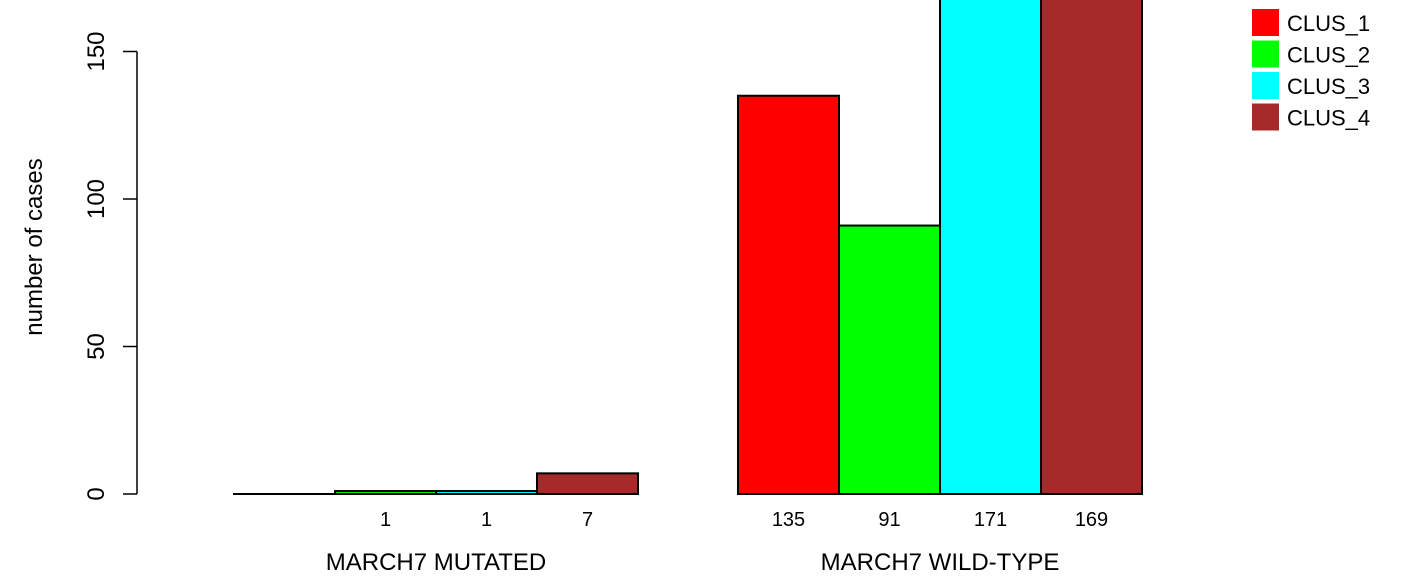 The height and width of the screenshot is (578, 1414). Describe the element at coordinates (1091, 520) in the screenshot. I see `value-label: 169` at that location.